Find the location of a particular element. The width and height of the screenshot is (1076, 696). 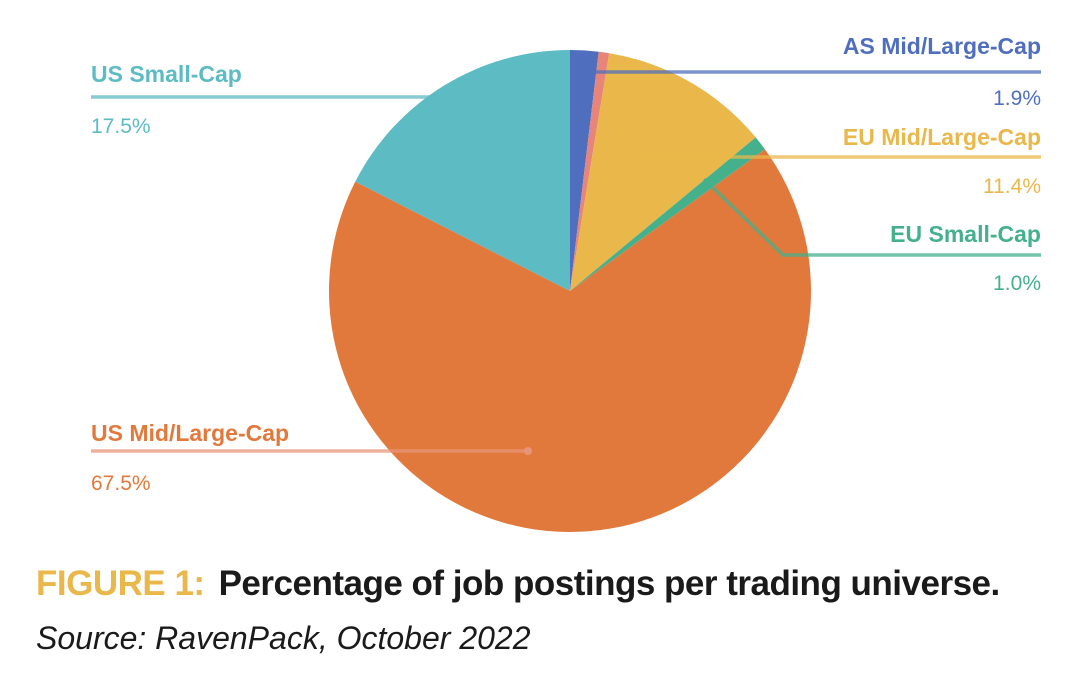

slice-label-us-mid-large-cap: US Mid/Large-Cap is located at coordinates (190, 433).